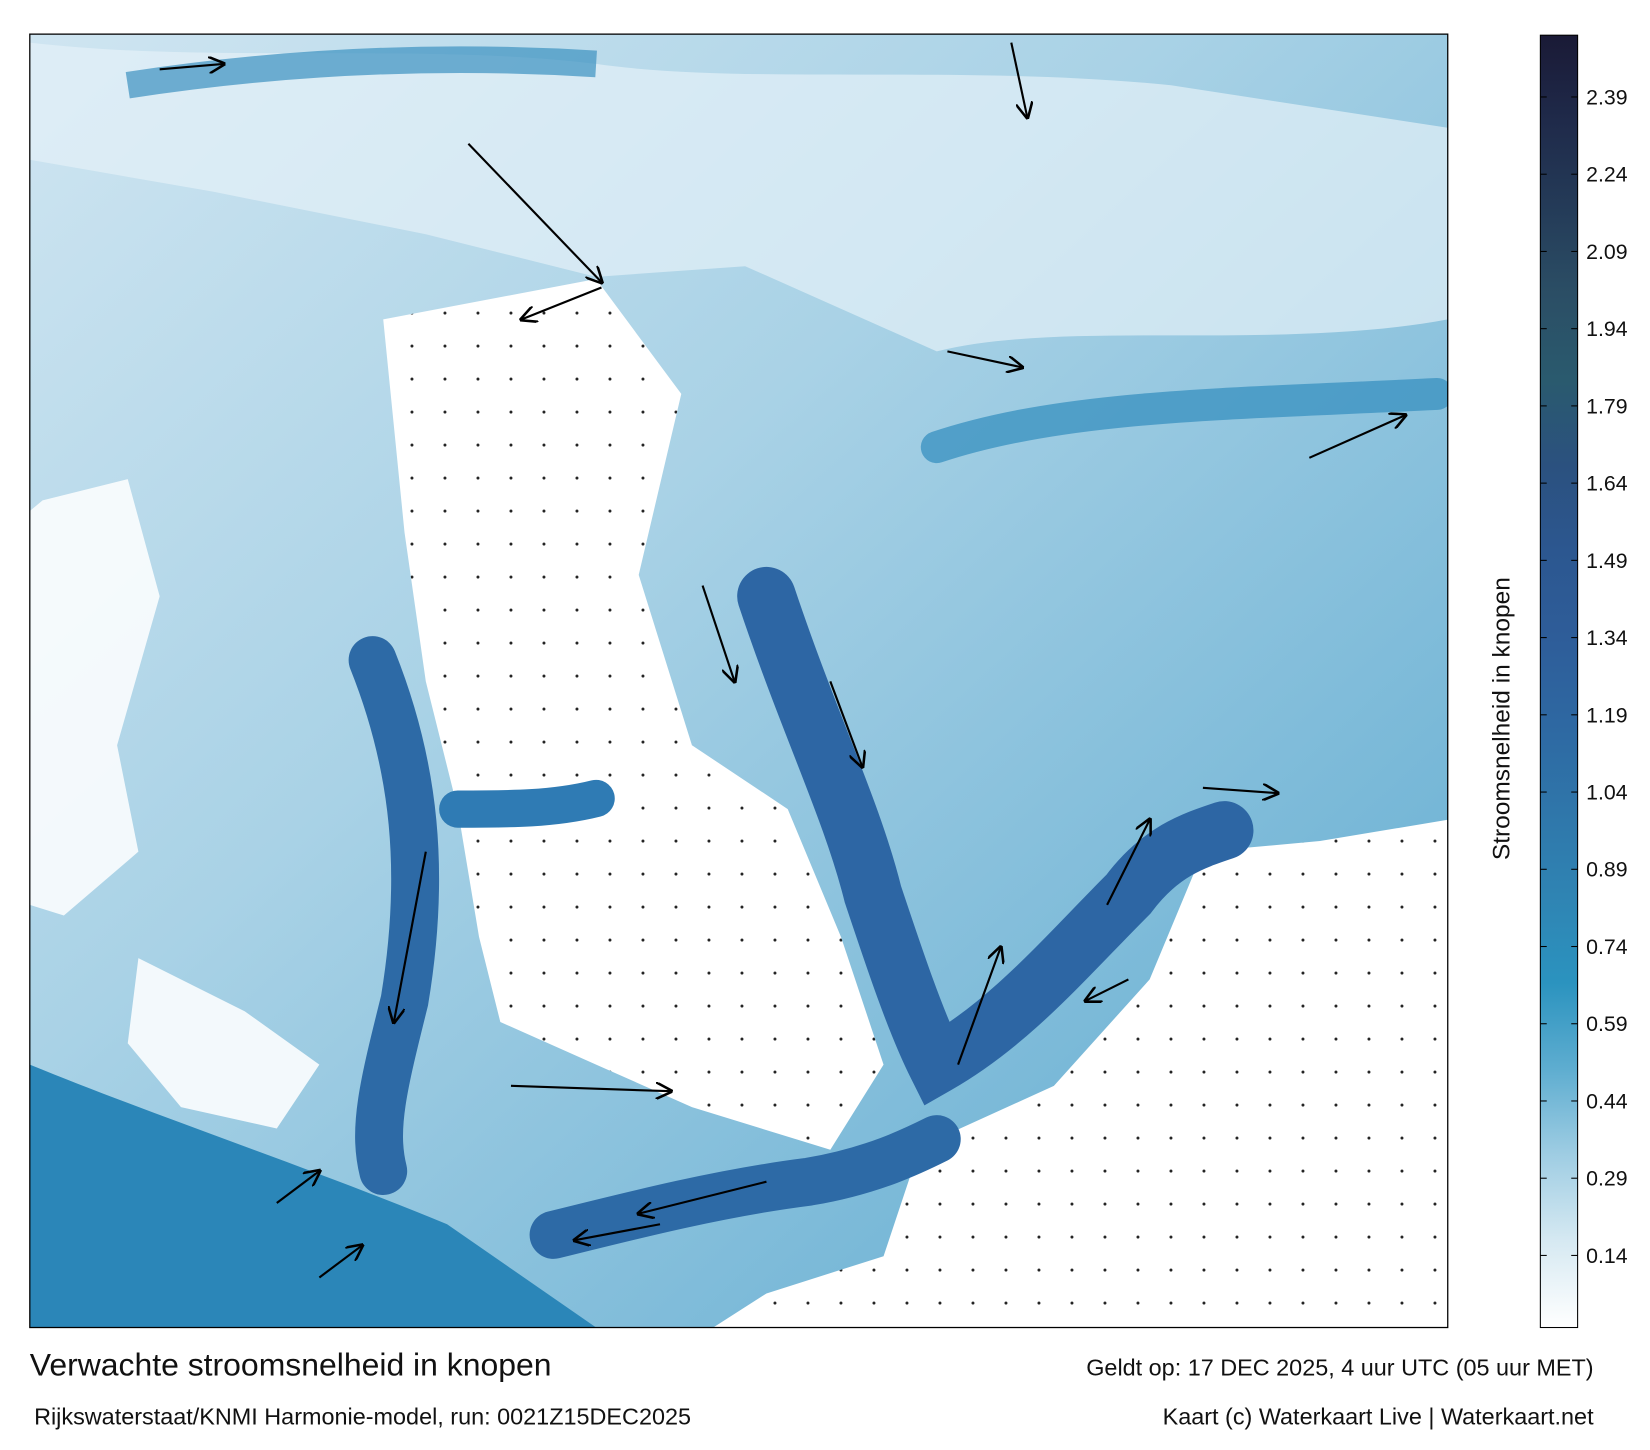 This screenshot has height=1450, width=1650. Describe the element at coordinates (1606, 870) in the screenshot. I see `colorbar-tick-label: 0.89` at that location.